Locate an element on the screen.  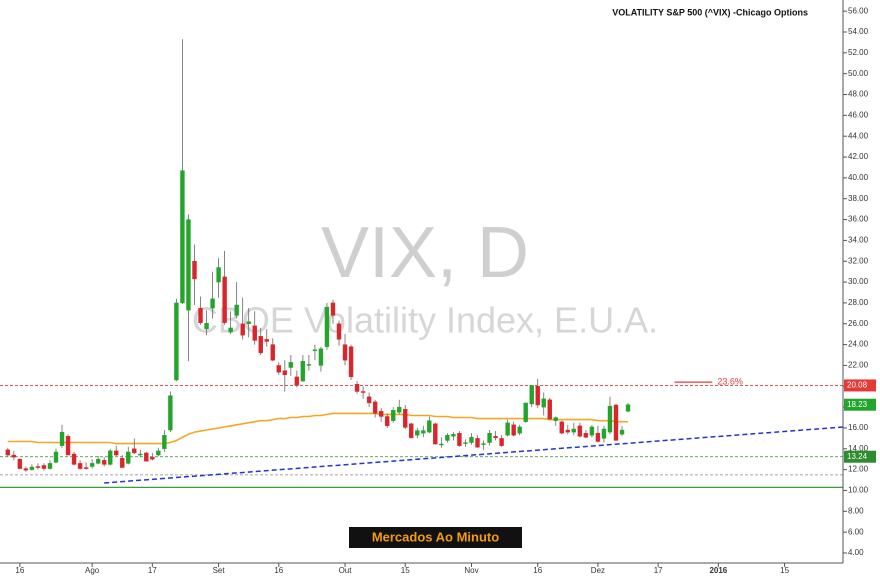
y-tick-label: 8.00 is located at coordinates (856, 510).